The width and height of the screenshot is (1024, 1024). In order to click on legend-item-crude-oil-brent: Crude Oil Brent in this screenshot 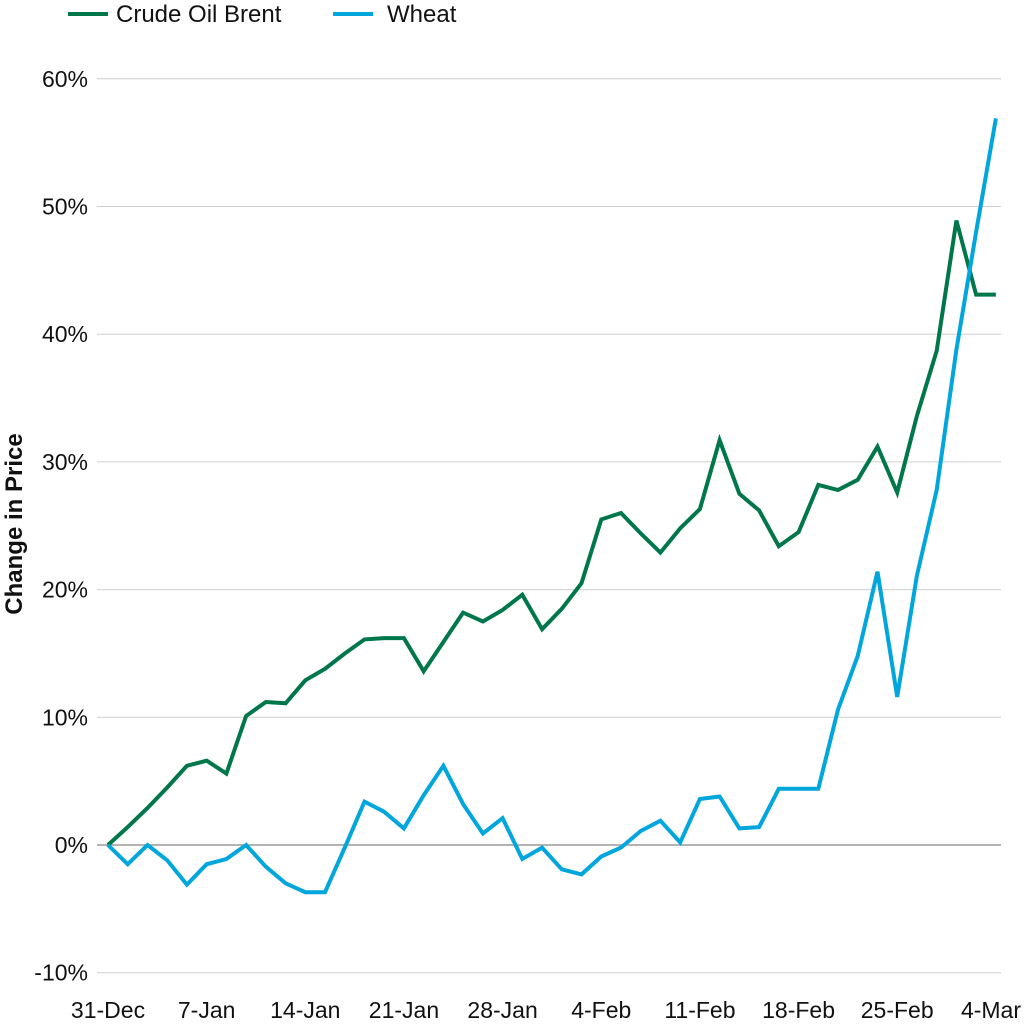, I will do `click(175, 14)`.